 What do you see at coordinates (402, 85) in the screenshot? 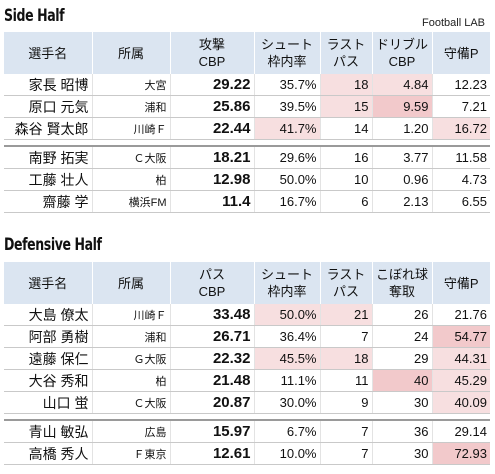
I see `cell-c6: 4.84` at bounding box center [402, 85].